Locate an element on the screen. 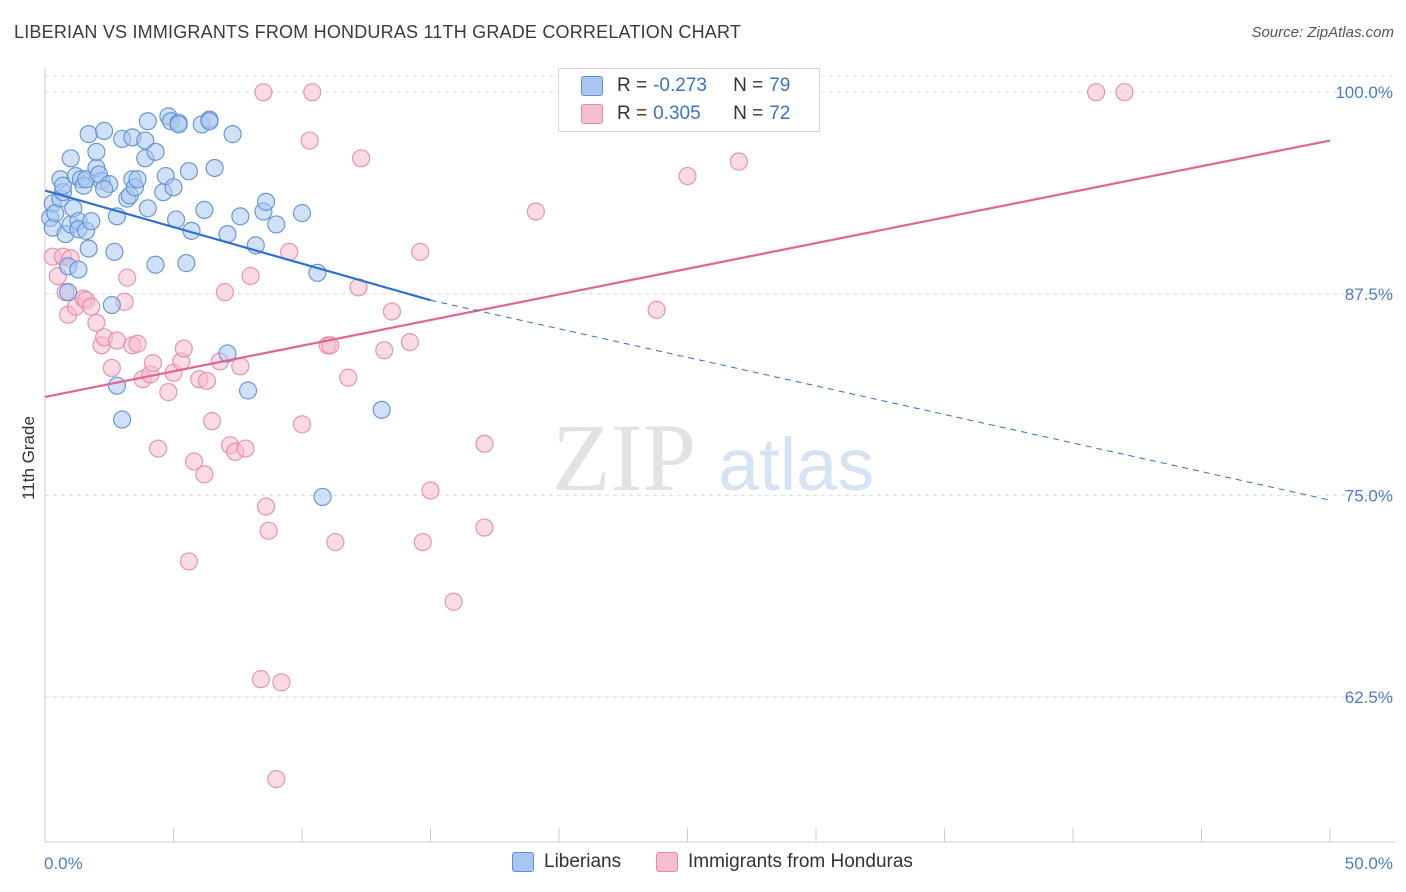 This screenshot has height=892, width=1406. correlation-legend: R = -0.273 N = 79 R = 0.305 N = 72 is located at coordinates (689, 100).